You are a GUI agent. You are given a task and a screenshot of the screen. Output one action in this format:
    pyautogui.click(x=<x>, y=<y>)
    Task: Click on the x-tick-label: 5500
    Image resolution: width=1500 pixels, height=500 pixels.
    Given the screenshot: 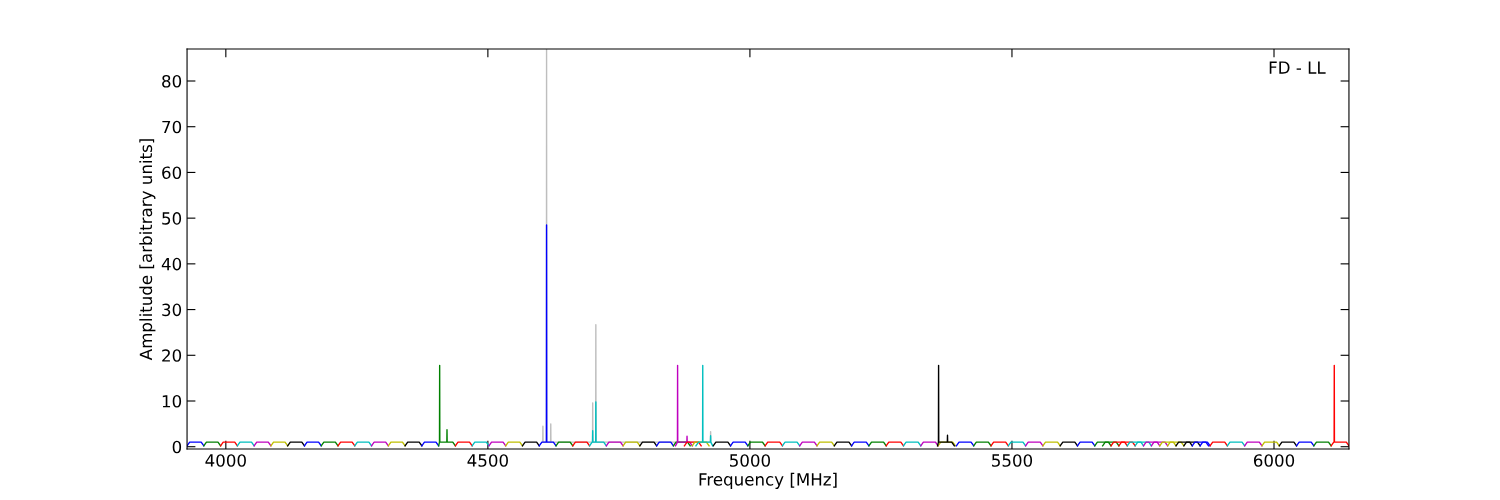 What is the action you would take?
    pyautogui.click(x=1012, y=460)
    